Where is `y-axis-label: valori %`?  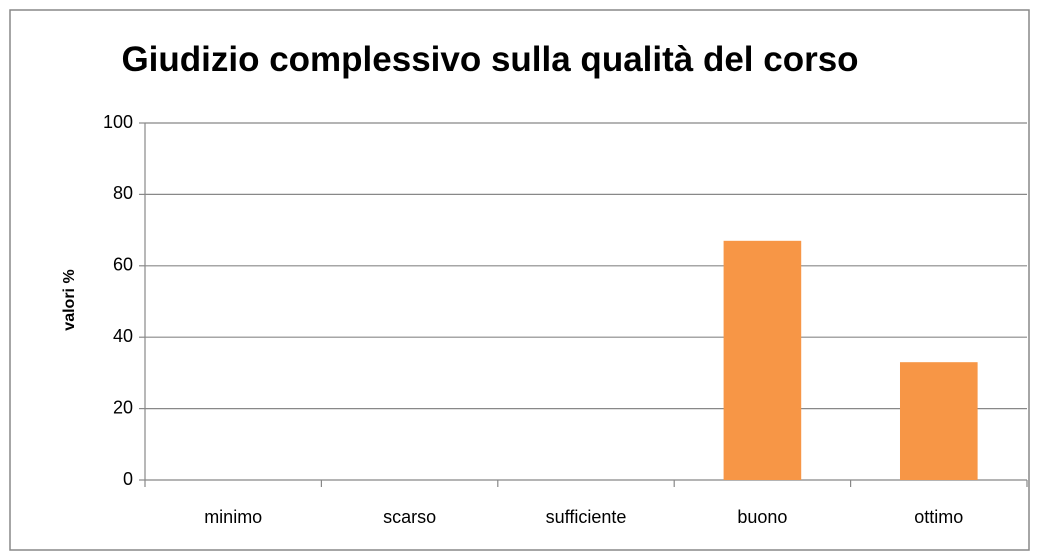 y-axis-label: valori % is located at coordinates (69, 299).